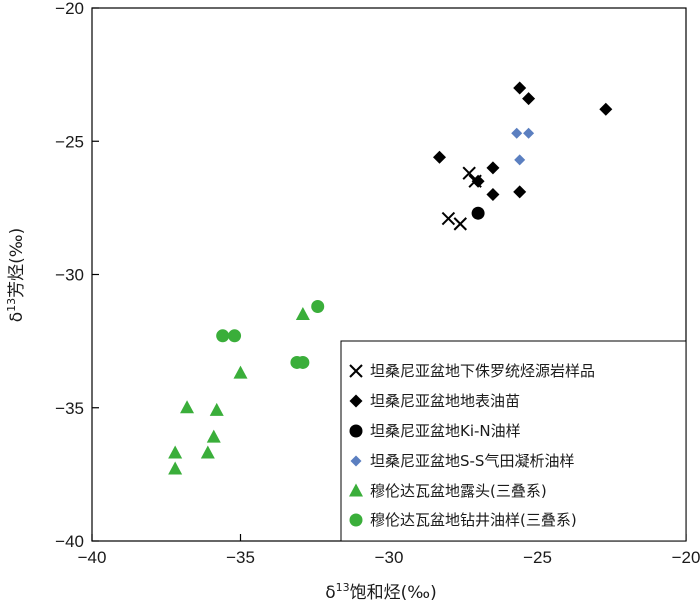 The width and height of the screenshot is (700, 607). Describe the element at coordinates (356, 445) in the screenshot. I see `legend-markers` at that location.